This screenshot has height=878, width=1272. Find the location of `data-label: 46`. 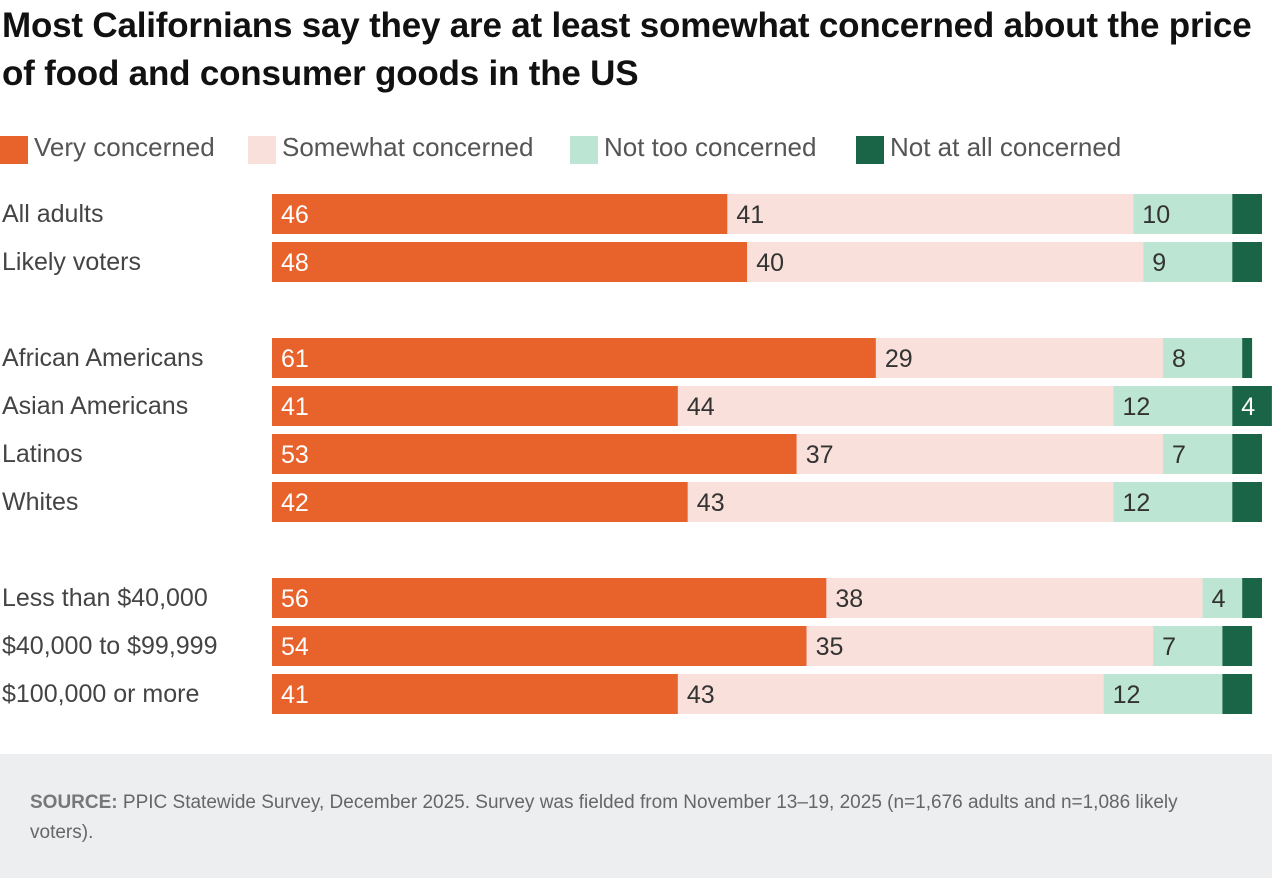

data-label: 46 is located at coordinates (295, 215).